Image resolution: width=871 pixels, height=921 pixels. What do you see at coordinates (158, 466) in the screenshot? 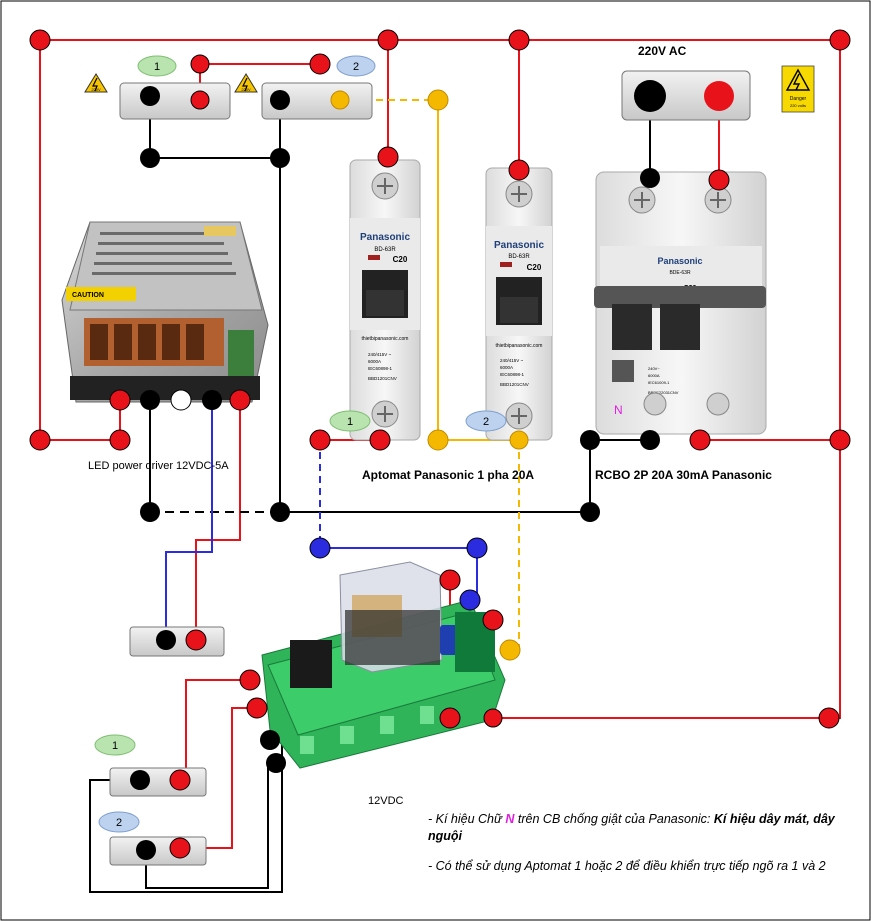
I see `led-driver-label: LED power driver 12VDC-5A` at bounding box center [158, 466].